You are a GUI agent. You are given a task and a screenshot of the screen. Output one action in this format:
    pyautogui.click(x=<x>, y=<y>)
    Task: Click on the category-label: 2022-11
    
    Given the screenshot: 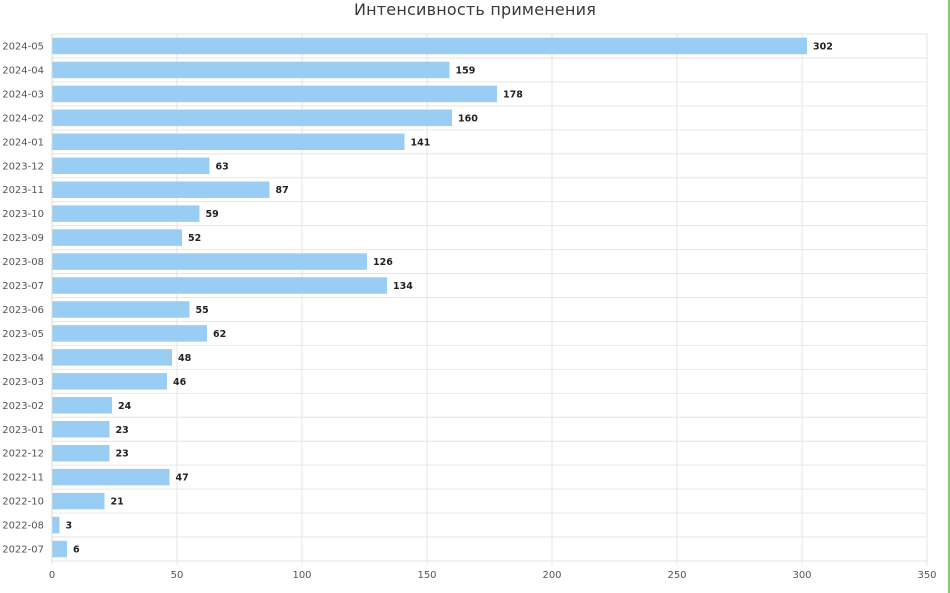 What is the action you would take?
    pyautogui.click(x=23, y=478)
    